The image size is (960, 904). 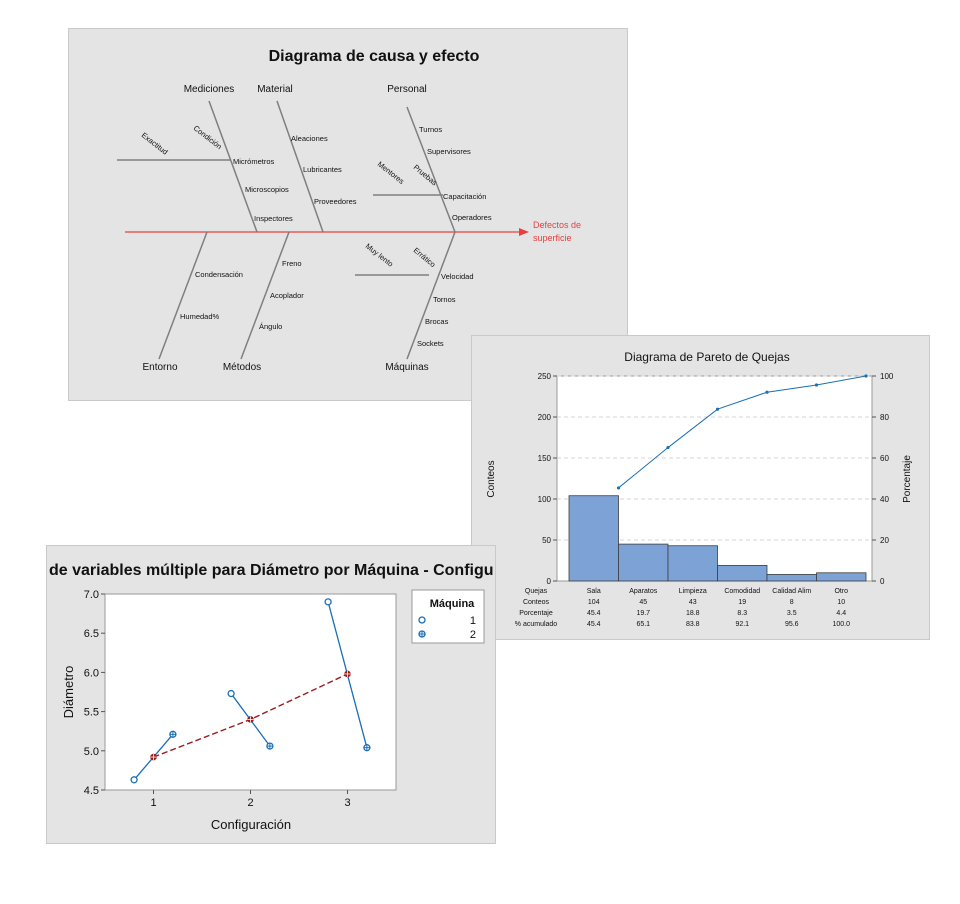 I want to click on multivari-x-tick-label: 1, so click(x=153, y=803).